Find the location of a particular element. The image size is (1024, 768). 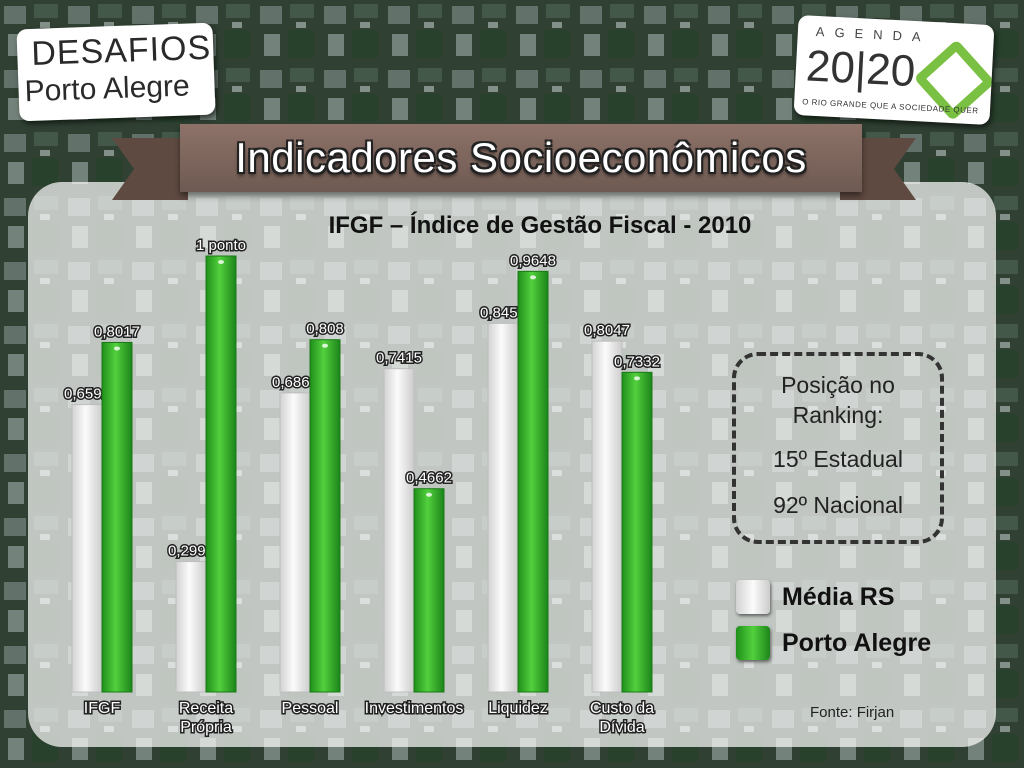

data-label-porto-alegre-pessoal: 0,808 is located at coordinates (325, 329).